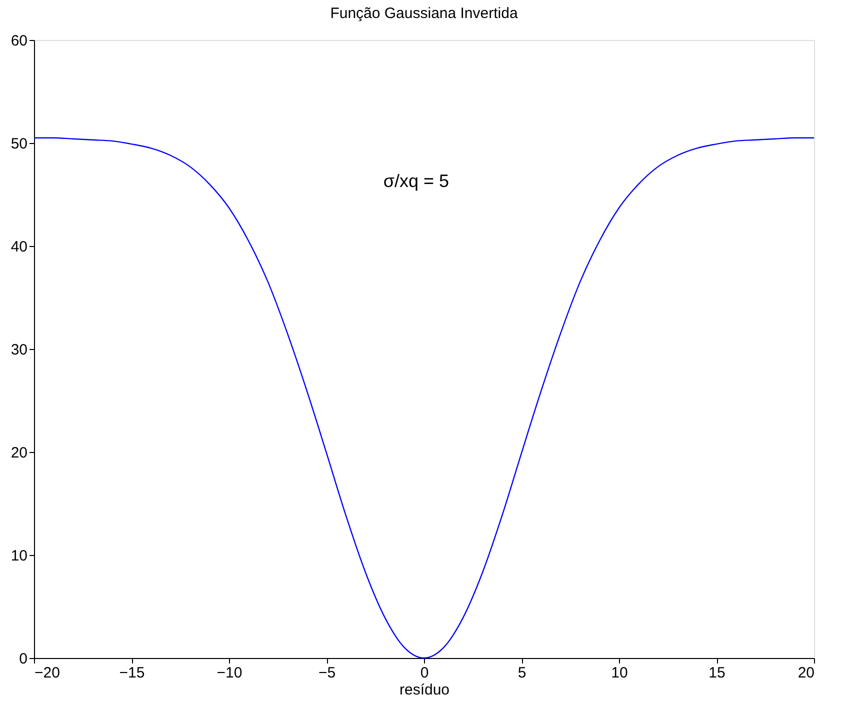  What do you see at coordinates (424, 690) in the screenshot?
I see `x-axis-title: resíduo` at bounding box center [424, 690].